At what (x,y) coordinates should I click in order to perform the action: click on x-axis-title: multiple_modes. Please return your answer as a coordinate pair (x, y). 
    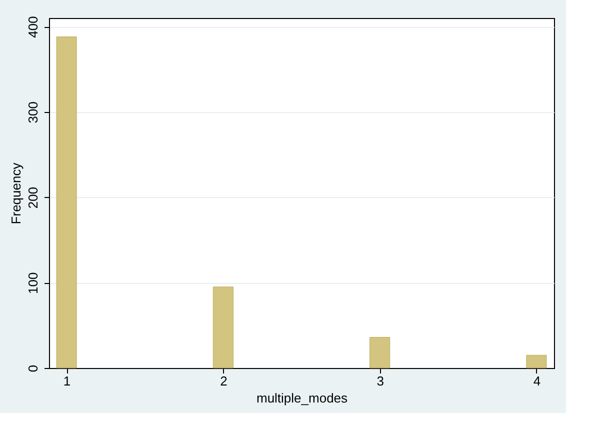
    Looking at the image, I should click on (302, 398).